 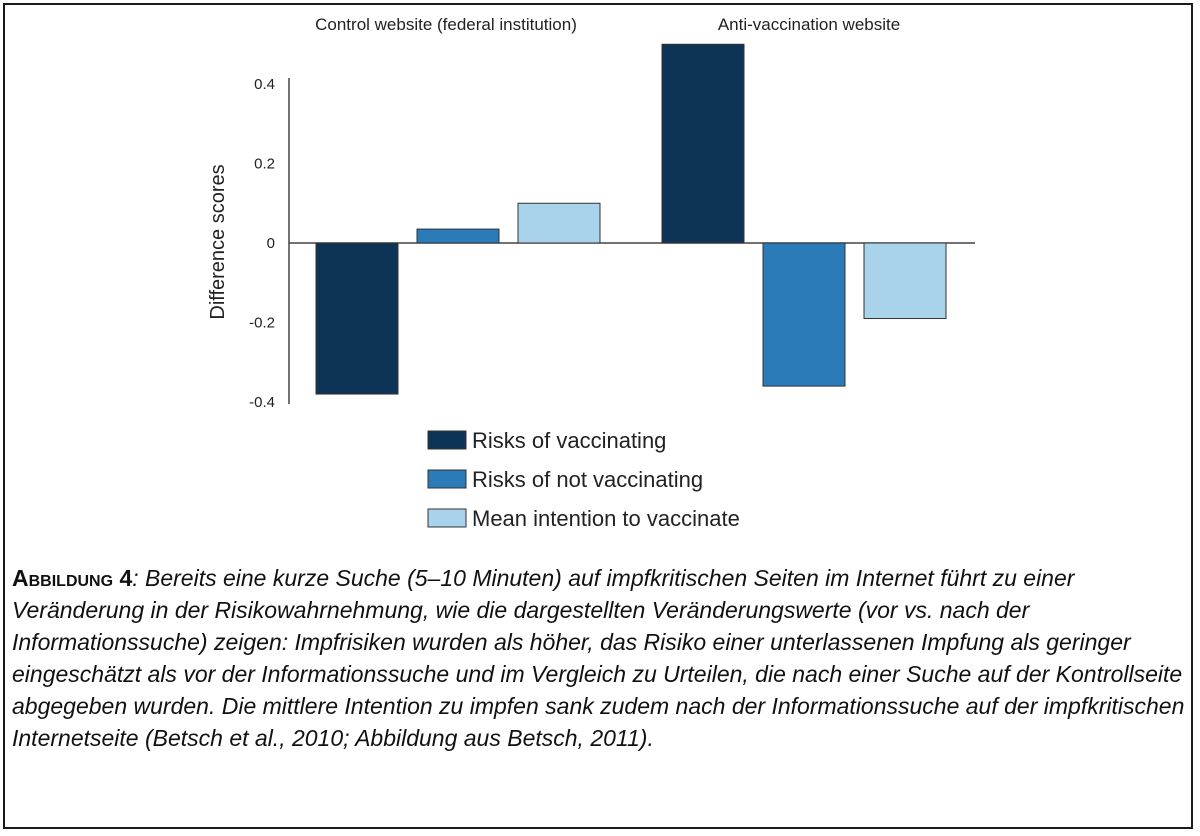 What do you see at coordinates (264, 164) in the screenshot?
I see `y-tick-label: 0.2` at bounding box center [264, 164].